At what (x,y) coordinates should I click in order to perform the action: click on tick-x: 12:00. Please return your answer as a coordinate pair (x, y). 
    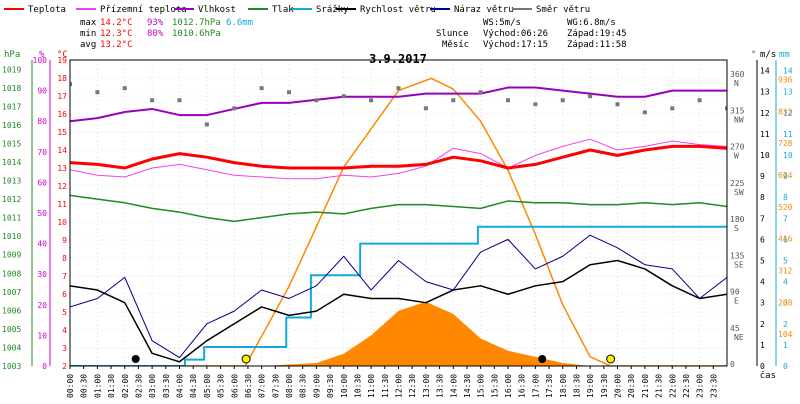
    Looking at the image, I should click on (399, 386).